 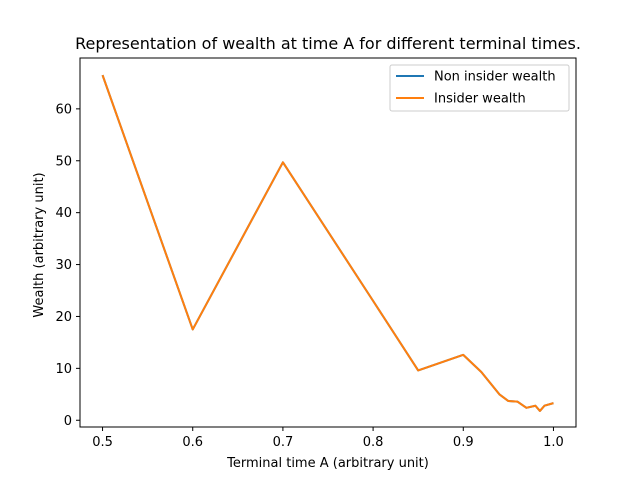 What do you see at coordinates (283, 442) in the screenshot?
I see `x-tick-label: 0.7` at bounding box center [283, 442].